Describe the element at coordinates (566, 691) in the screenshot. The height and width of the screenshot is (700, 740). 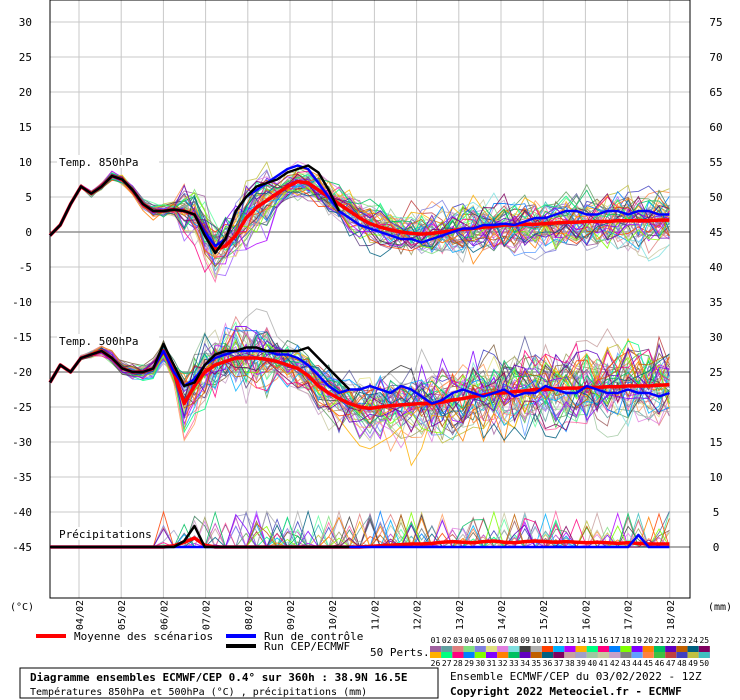
I see `copyright-line: Copyright 2022 Meteociel.fr - ECMWF` at that location.